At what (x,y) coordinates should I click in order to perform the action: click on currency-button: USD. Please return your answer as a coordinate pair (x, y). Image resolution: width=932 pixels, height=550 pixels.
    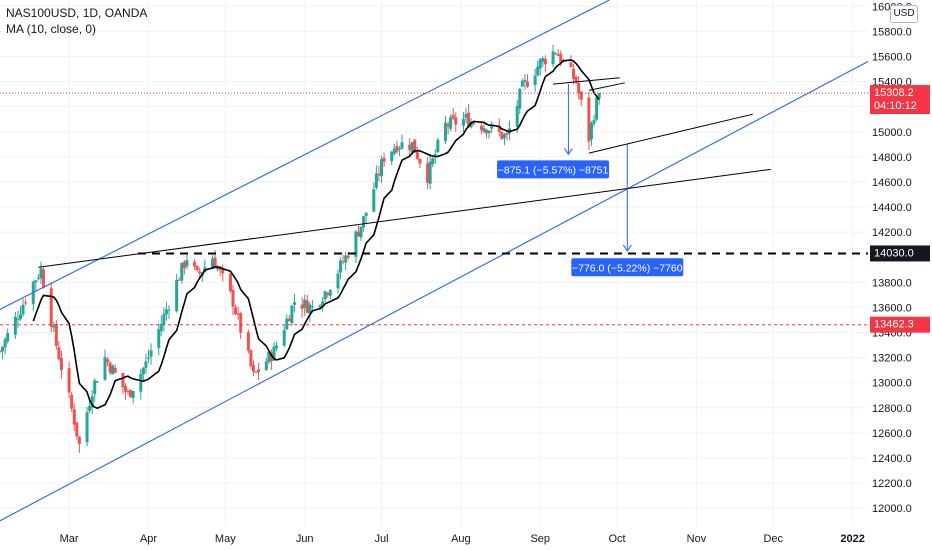
    Looking at the image, I should click on (904, 14).